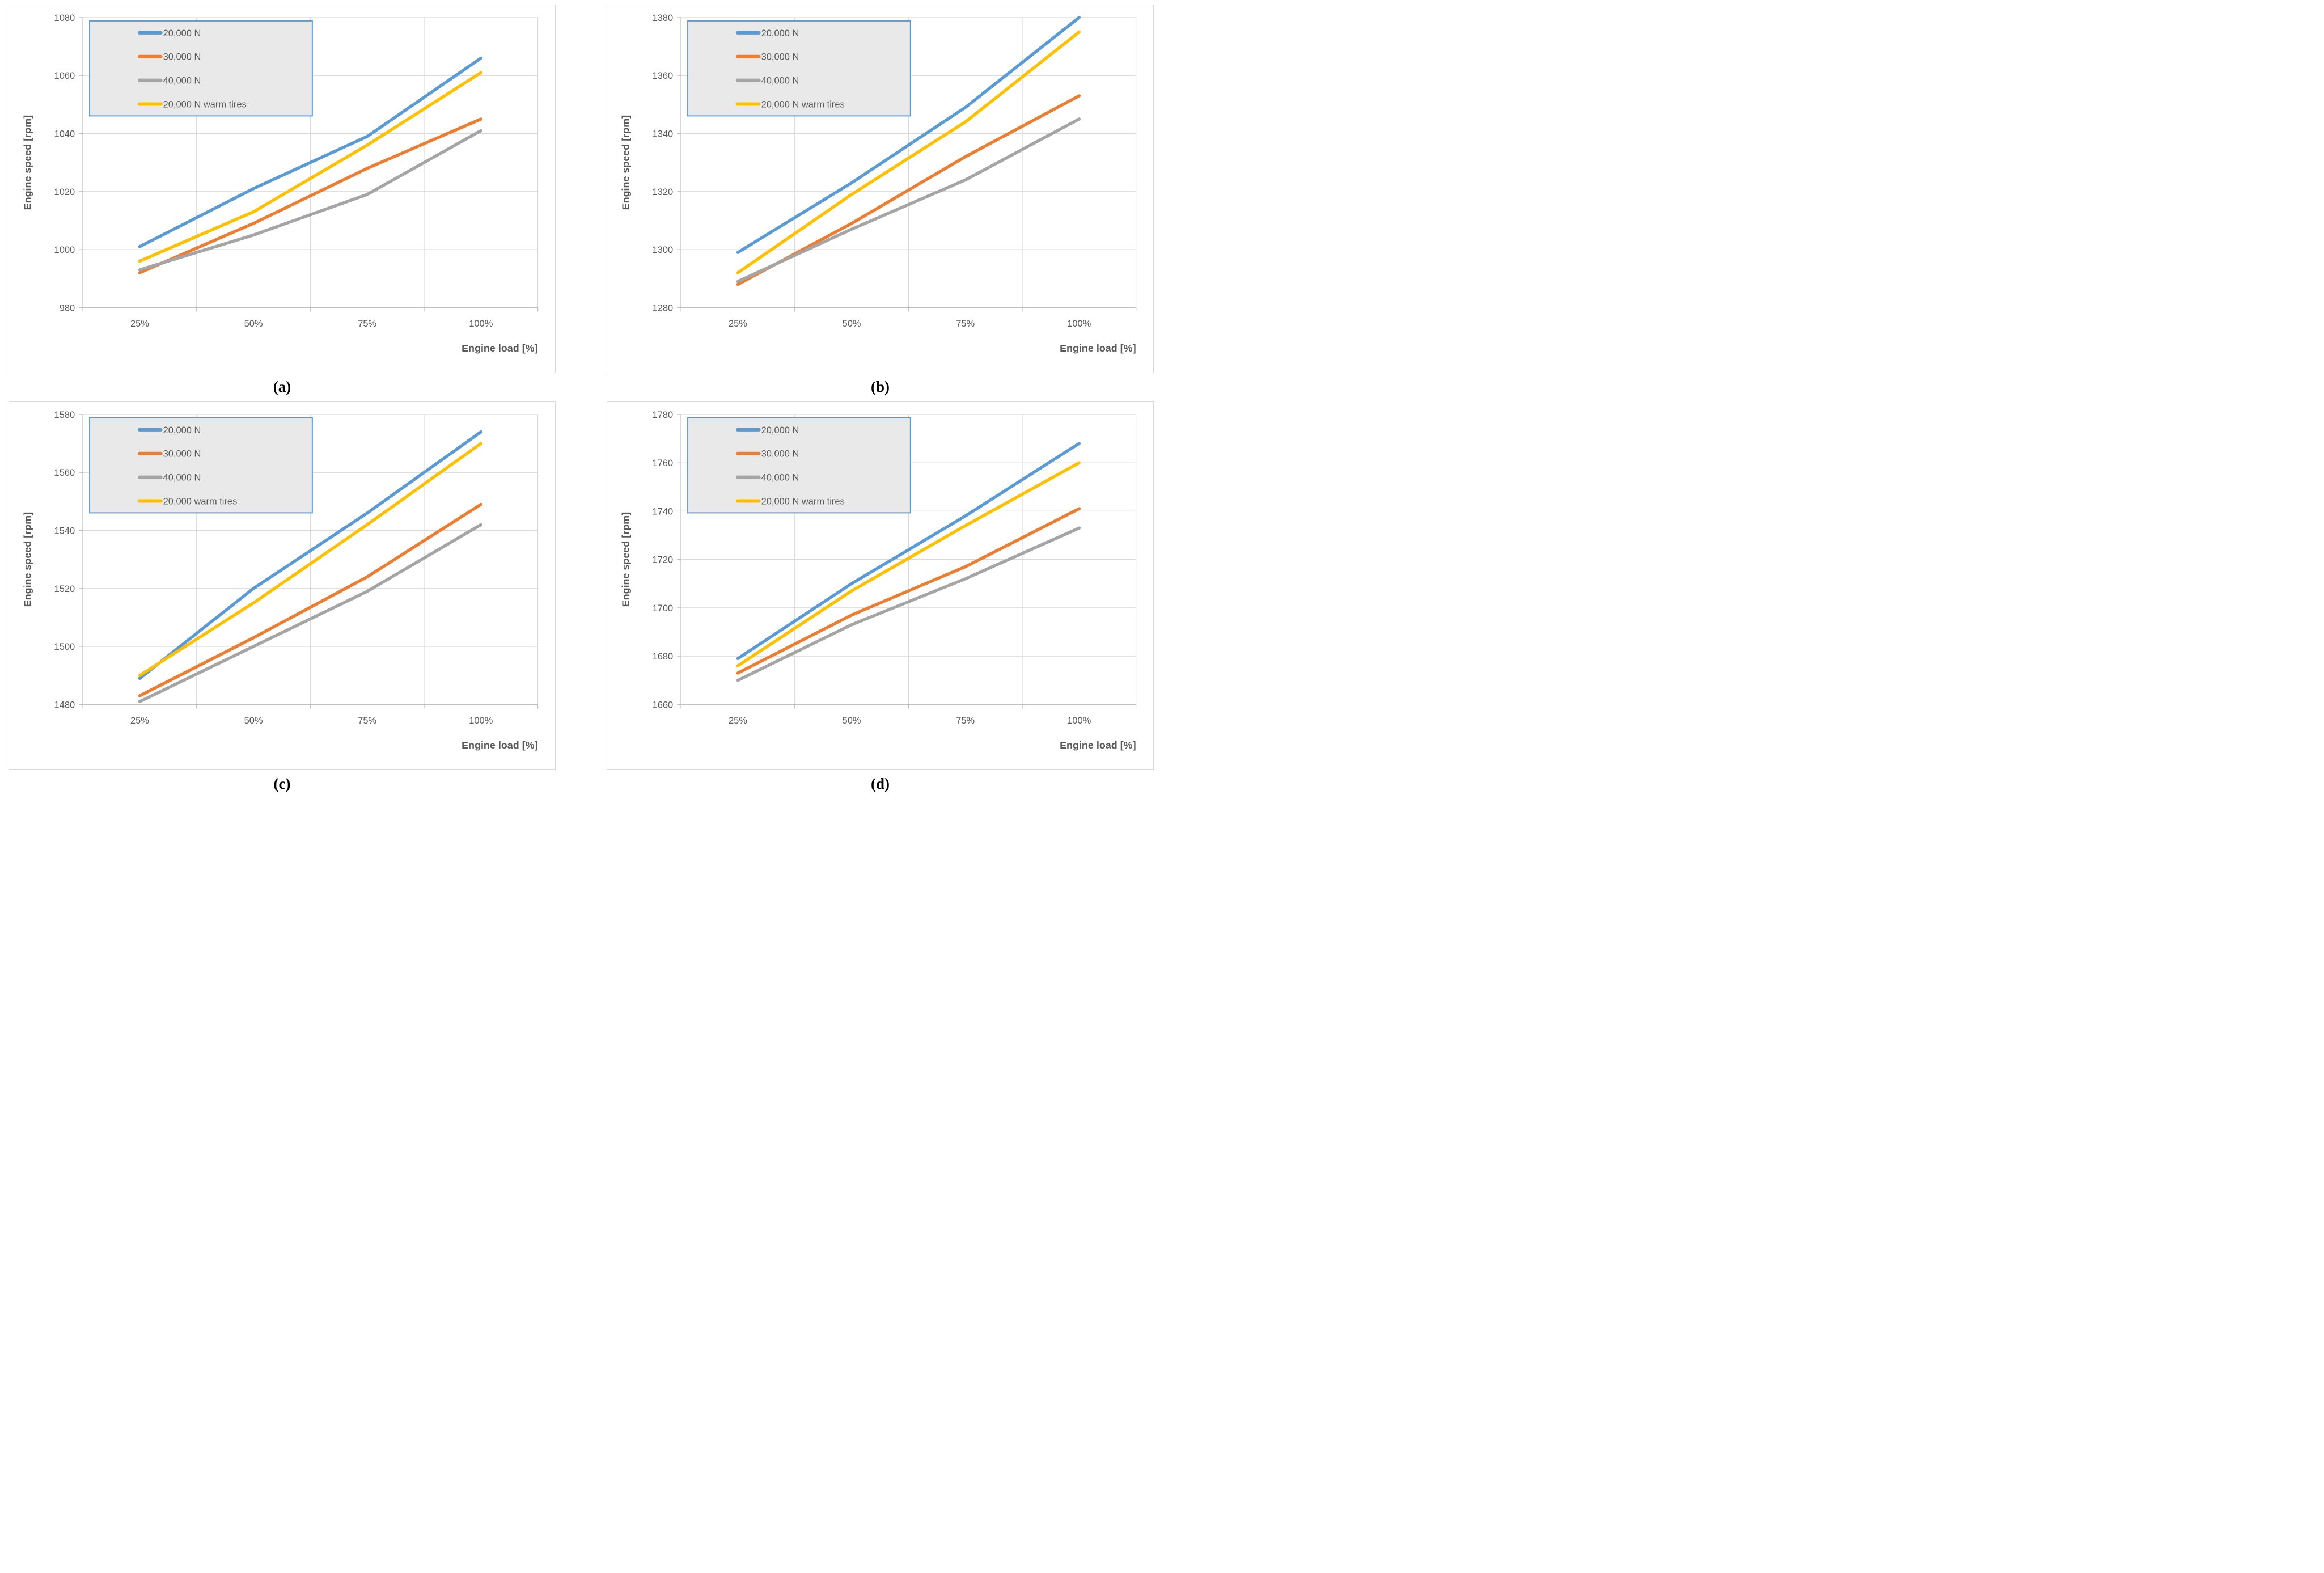 The width and height of the screenshot is (2324, 1573). Describe the element at coordinates (64, 192) in the screenshot. I see `y-tick-label: 1020` at that location.